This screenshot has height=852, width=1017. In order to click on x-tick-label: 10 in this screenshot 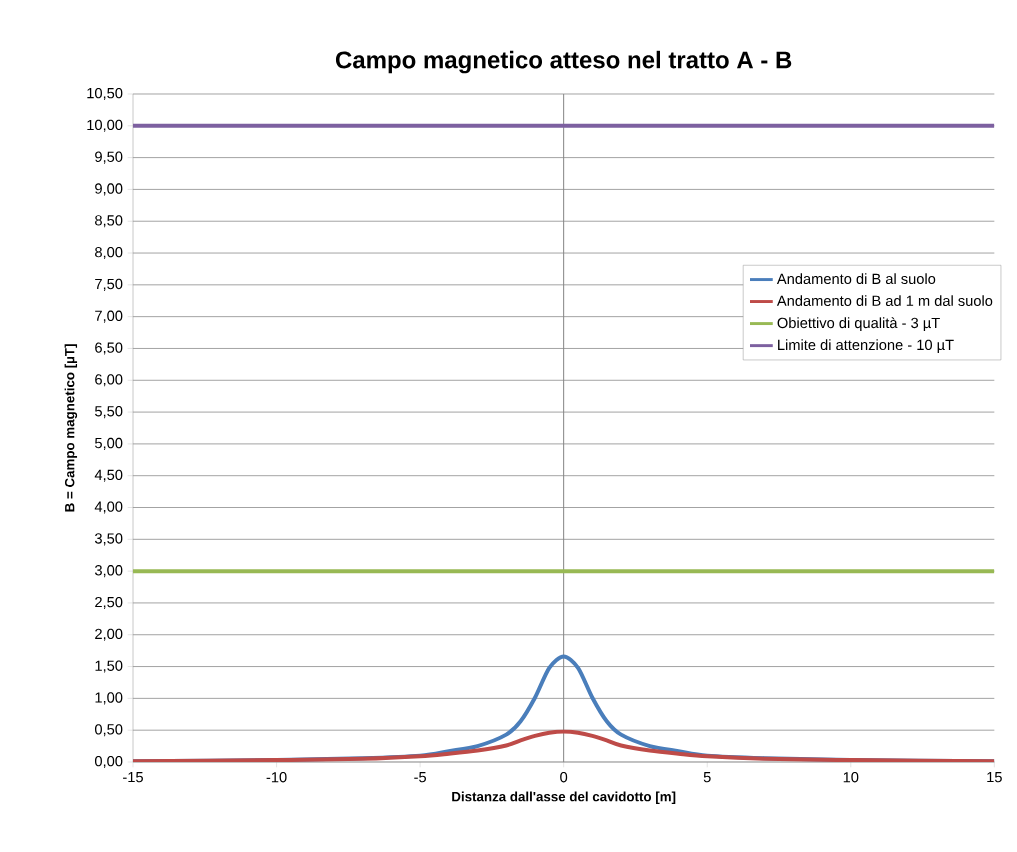, I will do `click(851, 777)`.